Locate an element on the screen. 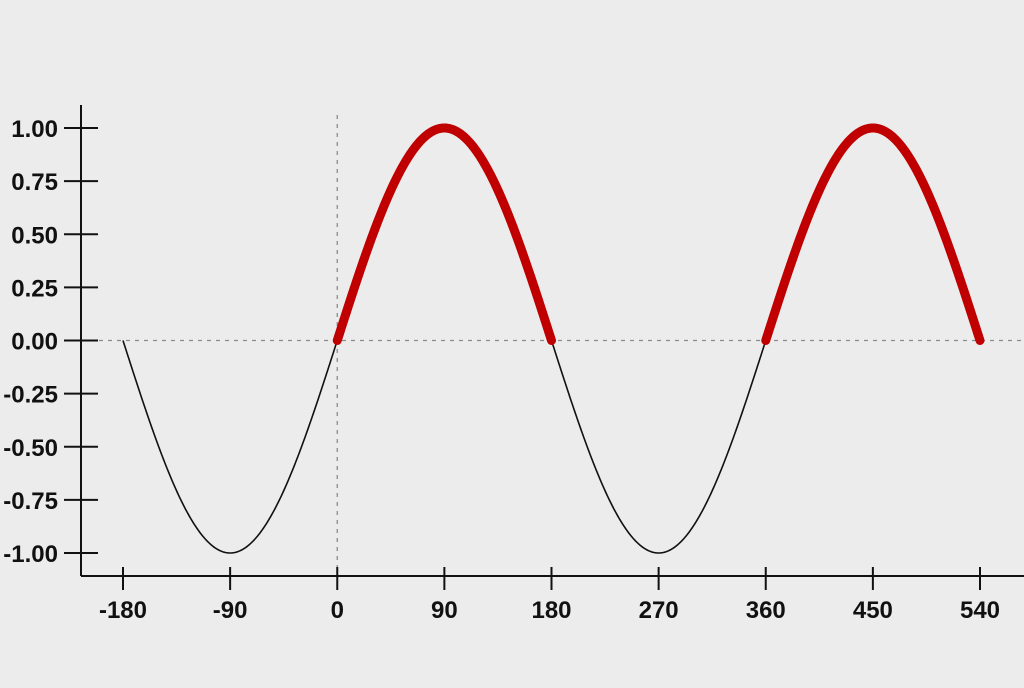 The image size is (1024, 688). y-tick-label: -0.50 is located at coordinates (30, 448).